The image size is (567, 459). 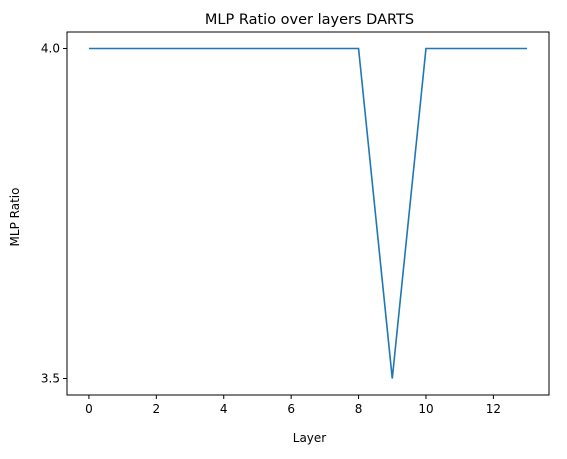 I want to click on x-tick-label: 12, so click(x=493, y=409).